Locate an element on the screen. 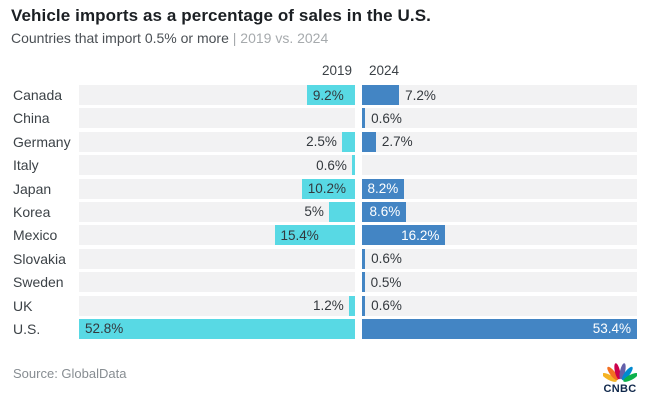 This screenshot has height=405, width=649. track-2019: 10.2% is located at coordinates (217, 188).